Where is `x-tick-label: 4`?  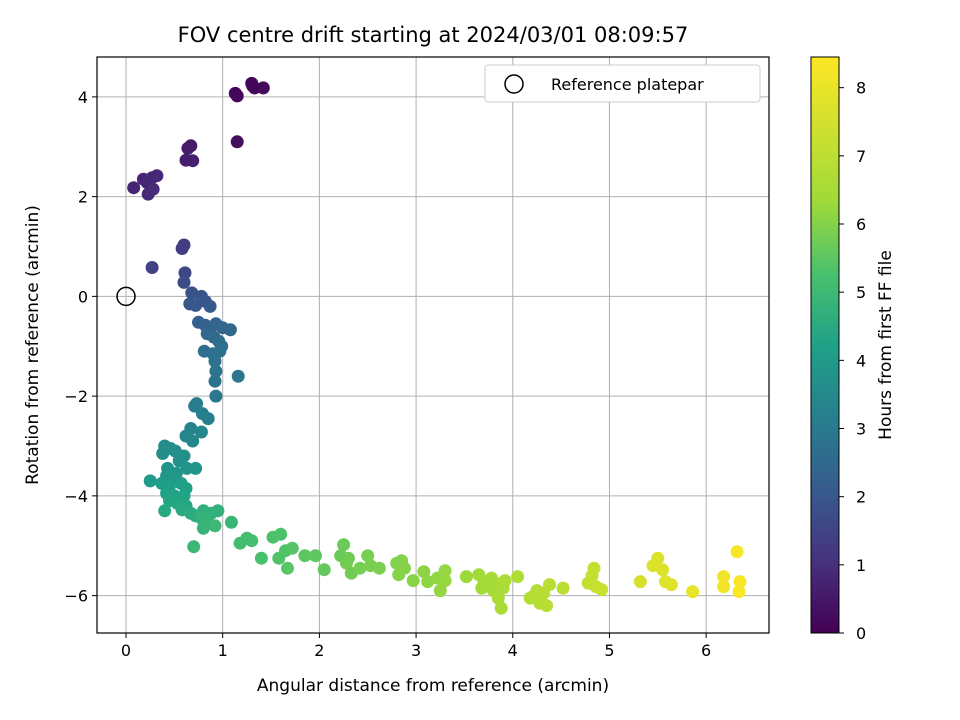
x-tick-label: 4 is located at coordinates (513, 650).